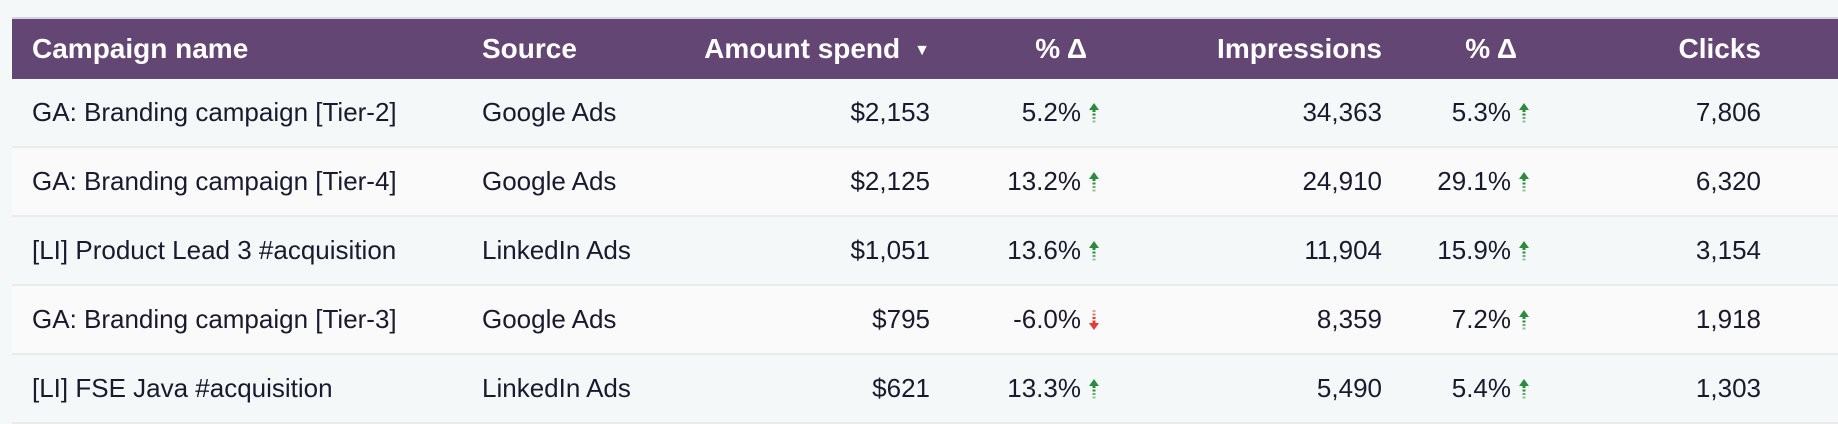 This screenshot has height=424, width=1838. Describe the element at coordinates (1299, 48) in the screenshot. I see `header-impressions: Impressions` at that location.